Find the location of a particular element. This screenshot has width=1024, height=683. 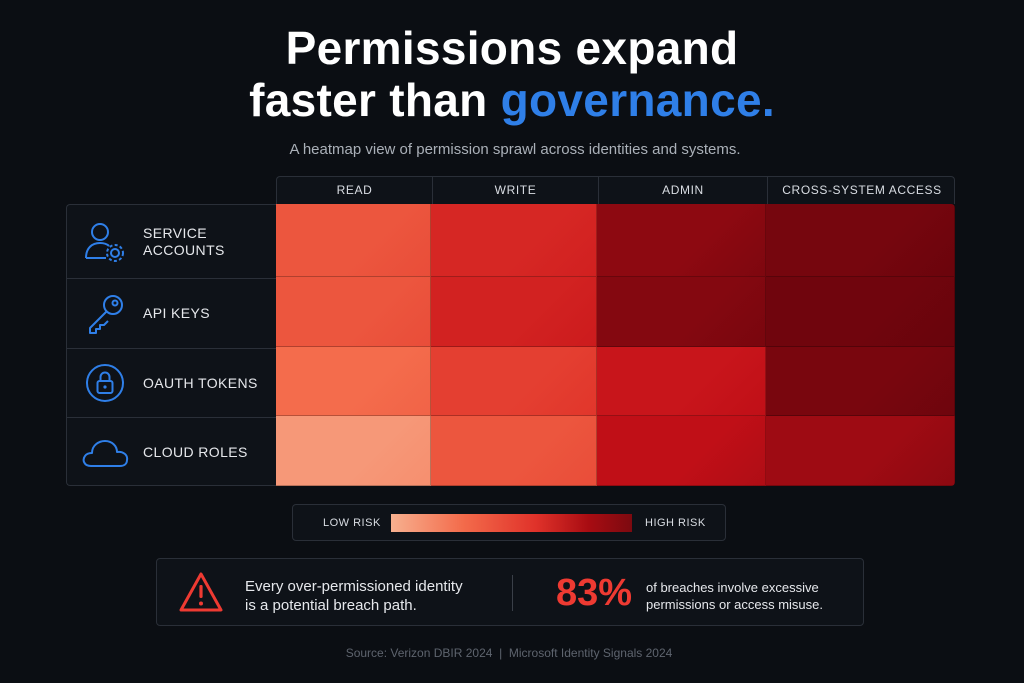

lock-circle-icon is located at coordinates (105, 383).